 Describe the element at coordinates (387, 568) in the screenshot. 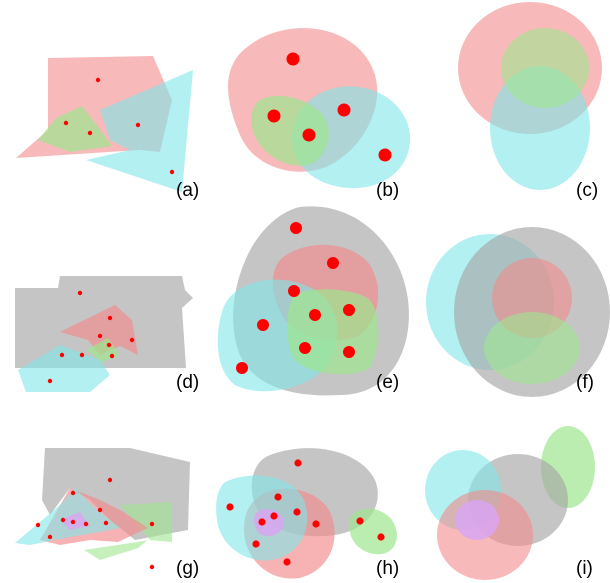

I see `panel-label: (h)` at that location.